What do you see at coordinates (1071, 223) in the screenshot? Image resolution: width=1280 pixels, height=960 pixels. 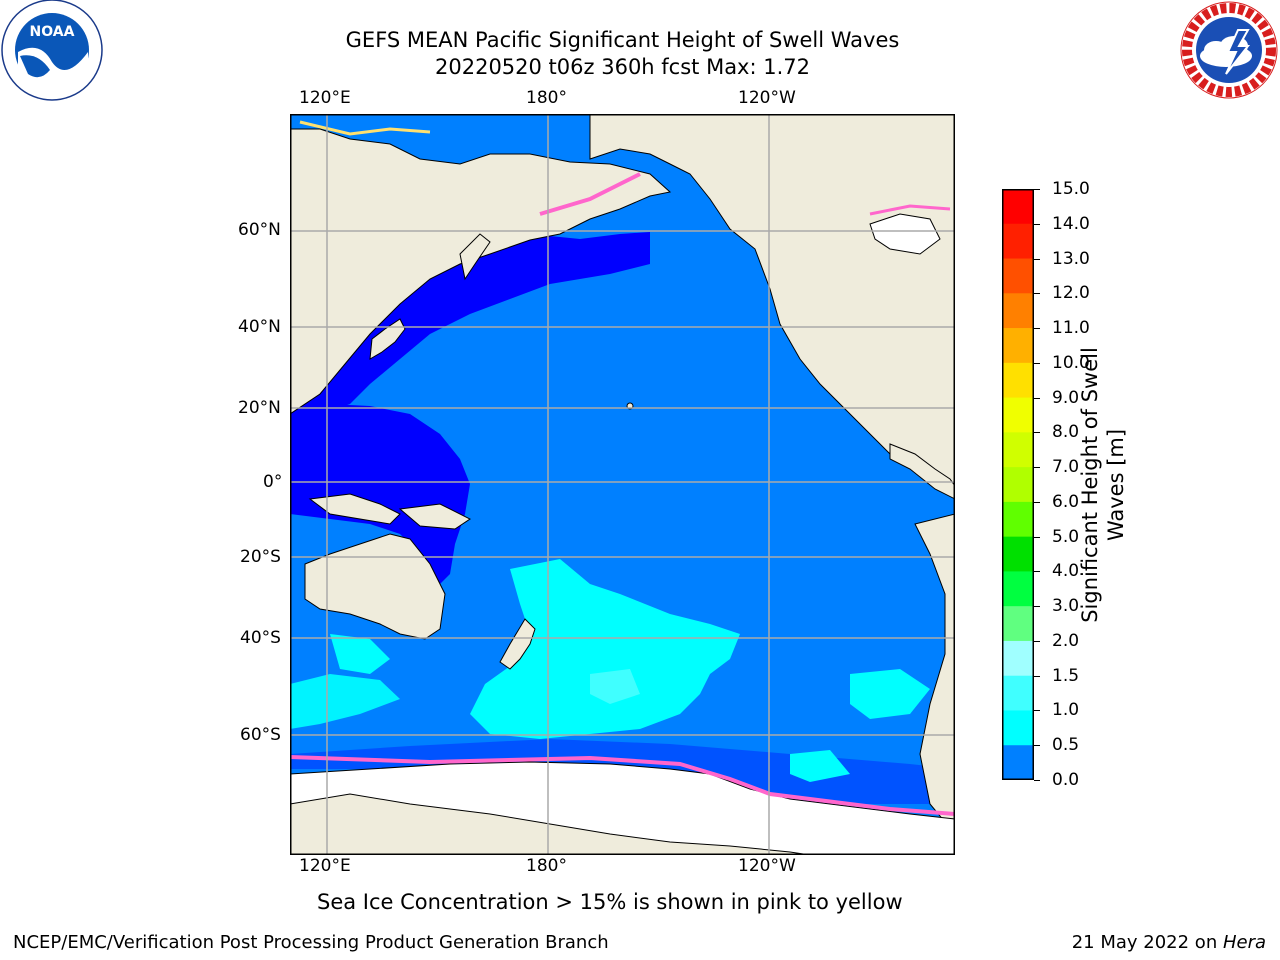 I see `colorbar-tick-label: 14.0` at bounding box center [1071, 223].